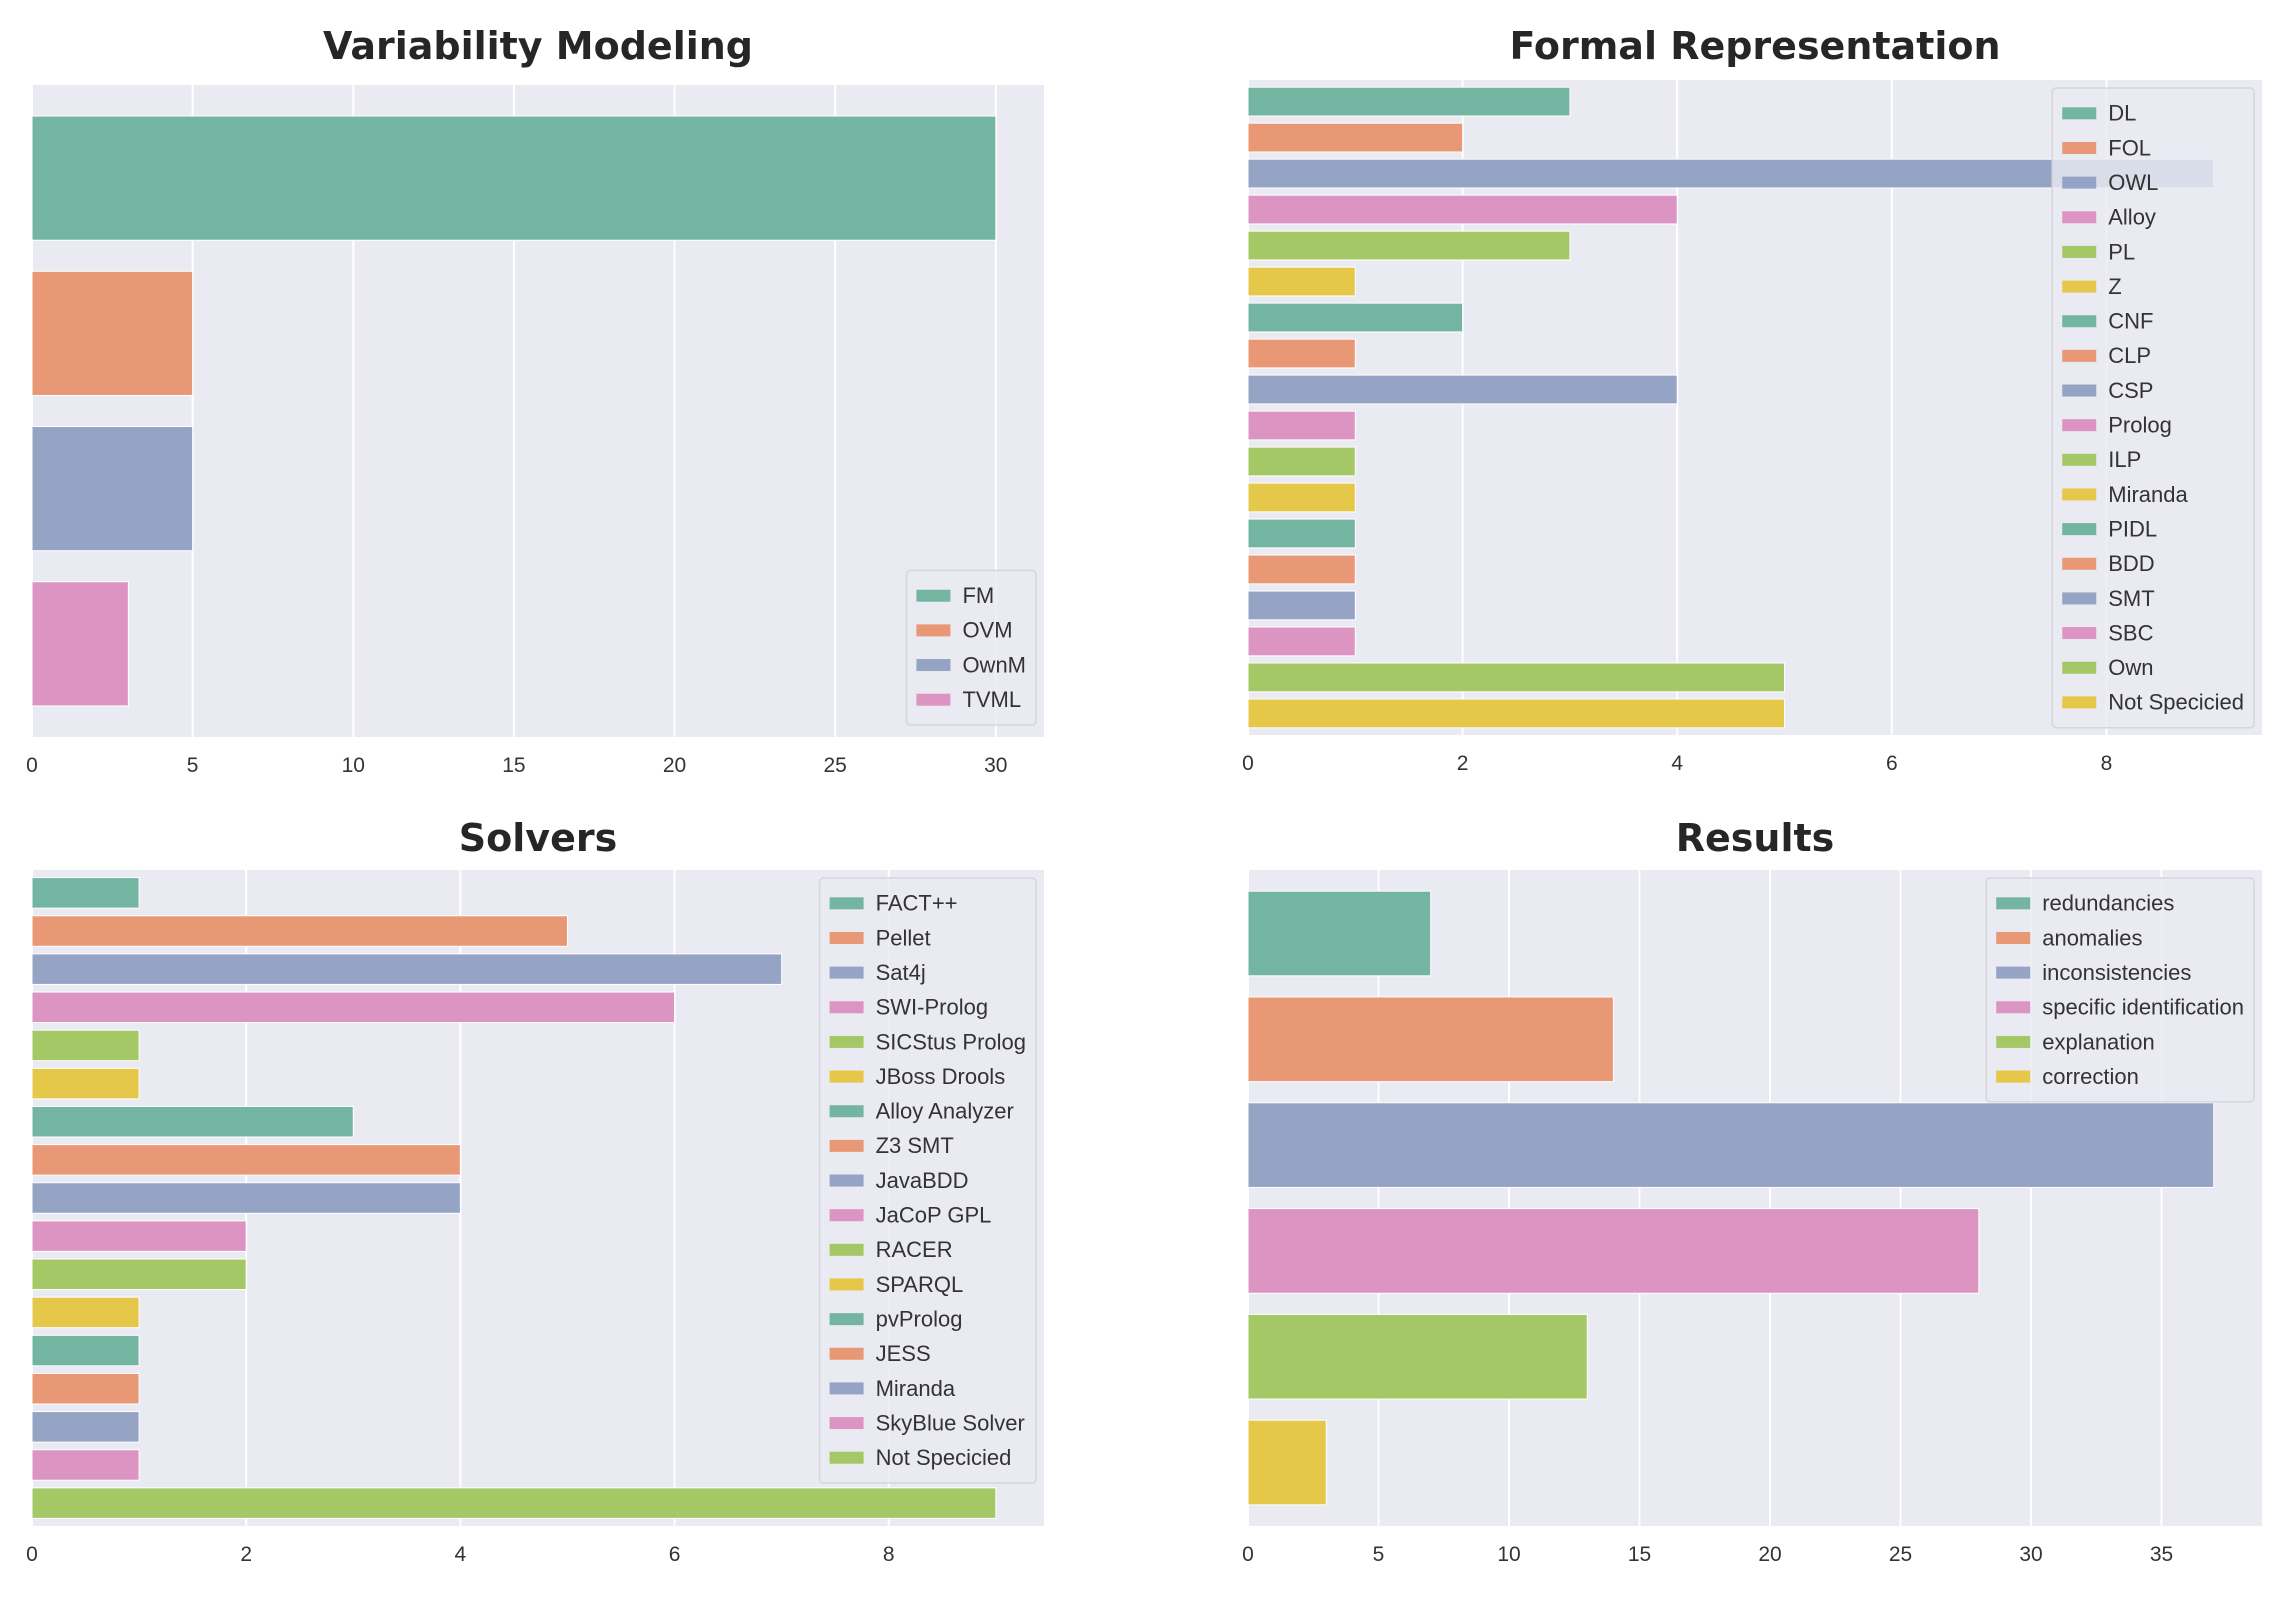 Image resolution: width=2288 pixels, height=1597 pixels. I want to click on legend-swatch-cnf, so click(2079, 321).